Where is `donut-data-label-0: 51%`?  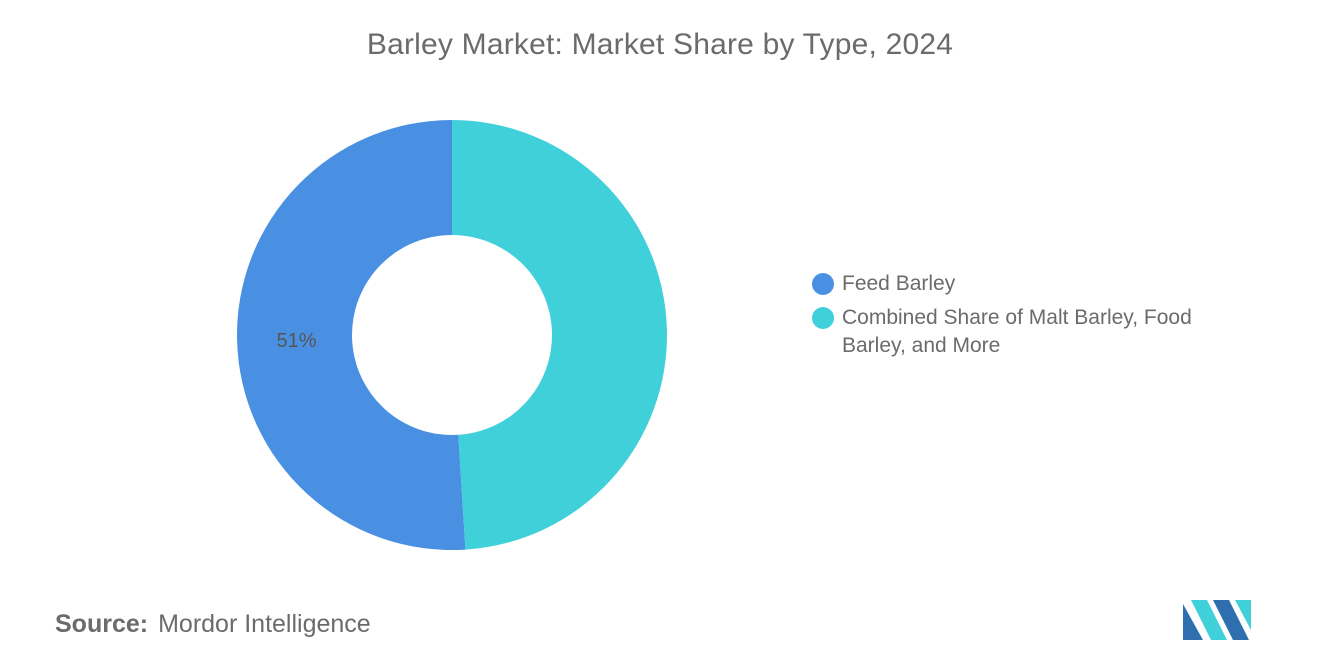 donut-data-label-0: 51% is located at coordinates (297, 341).